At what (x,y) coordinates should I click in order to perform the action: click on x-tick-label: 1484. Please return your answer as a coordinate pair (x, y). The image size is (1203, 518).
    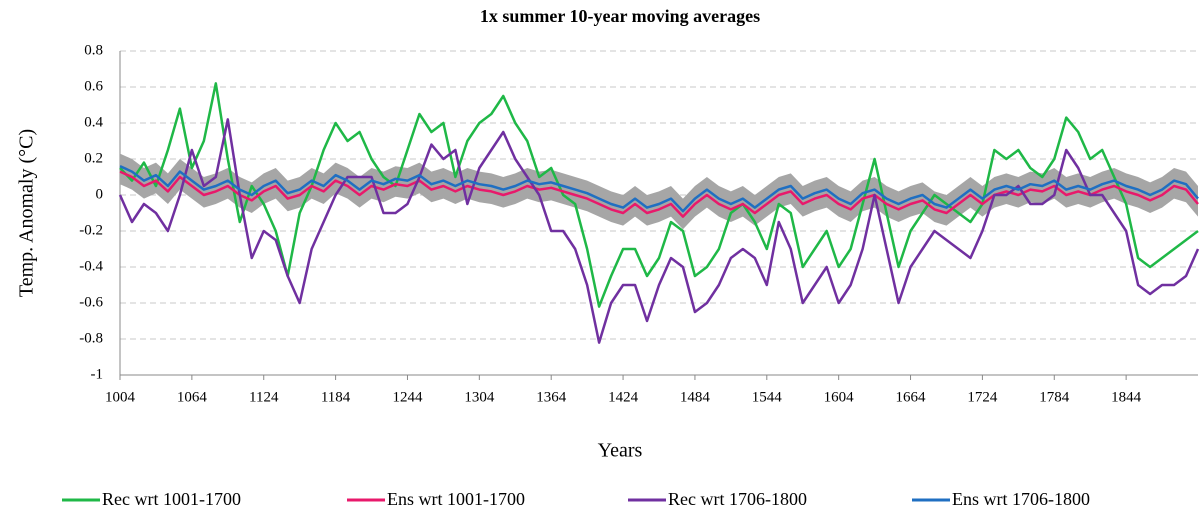
    Looking at the image, I should click on (695, 397).